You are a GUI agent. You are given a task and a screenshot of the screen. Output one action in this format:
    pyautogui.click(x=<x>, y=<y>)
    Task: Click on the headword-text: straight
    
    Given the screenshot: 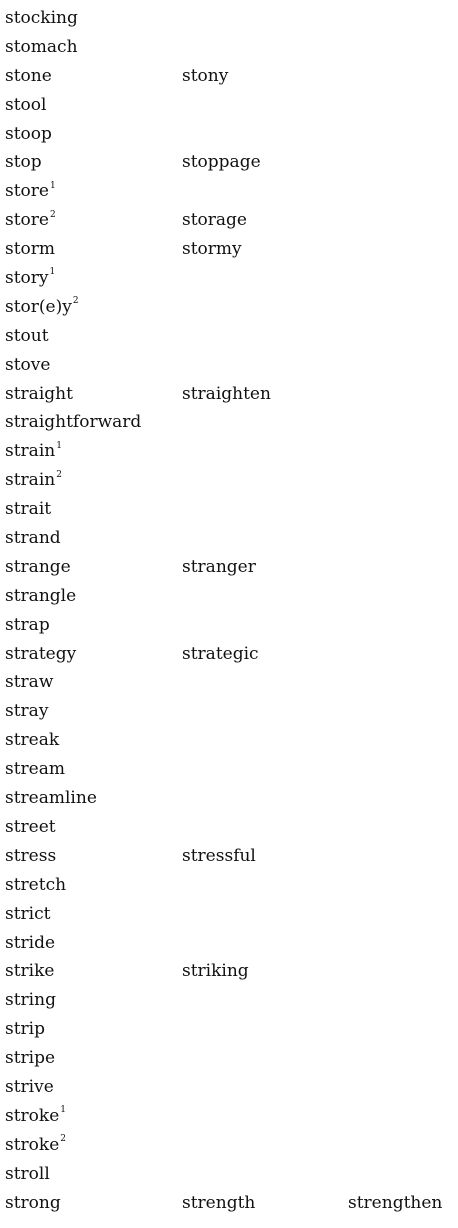 What is the action you would take?
    pyautogui.click(x=39, y=393)
    